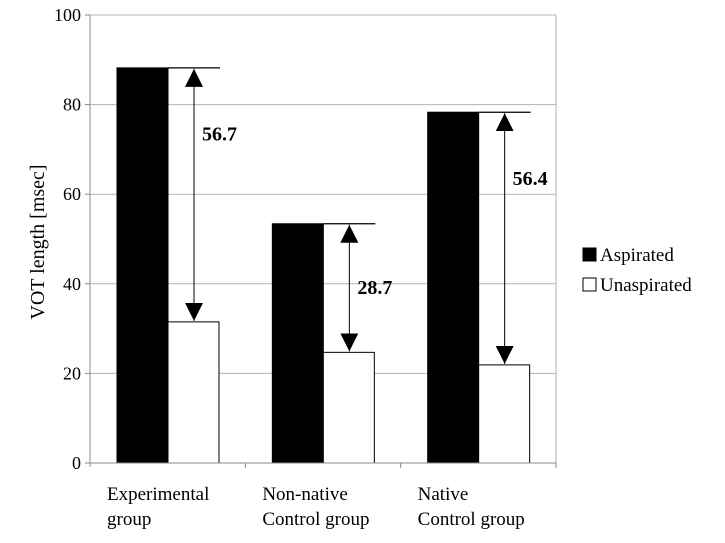 The width and height of the screenshot is (725, 543). I want to click on x-tick-label: Experimental, so click(158, 494).